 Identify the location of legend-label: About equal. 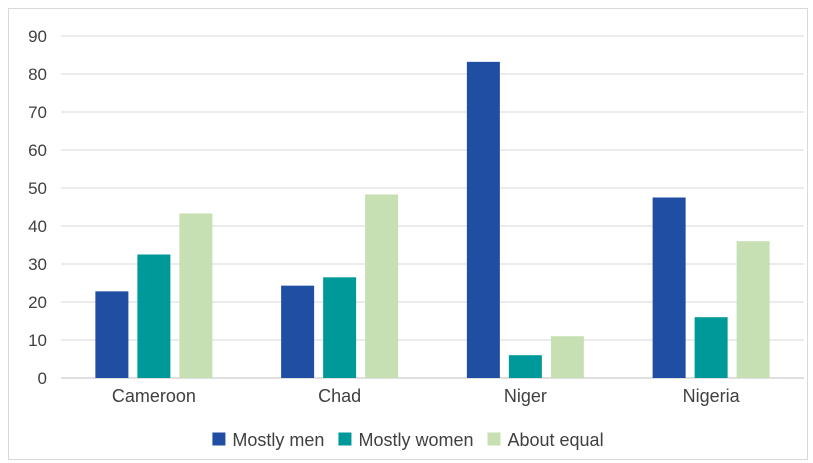
(555, 440).